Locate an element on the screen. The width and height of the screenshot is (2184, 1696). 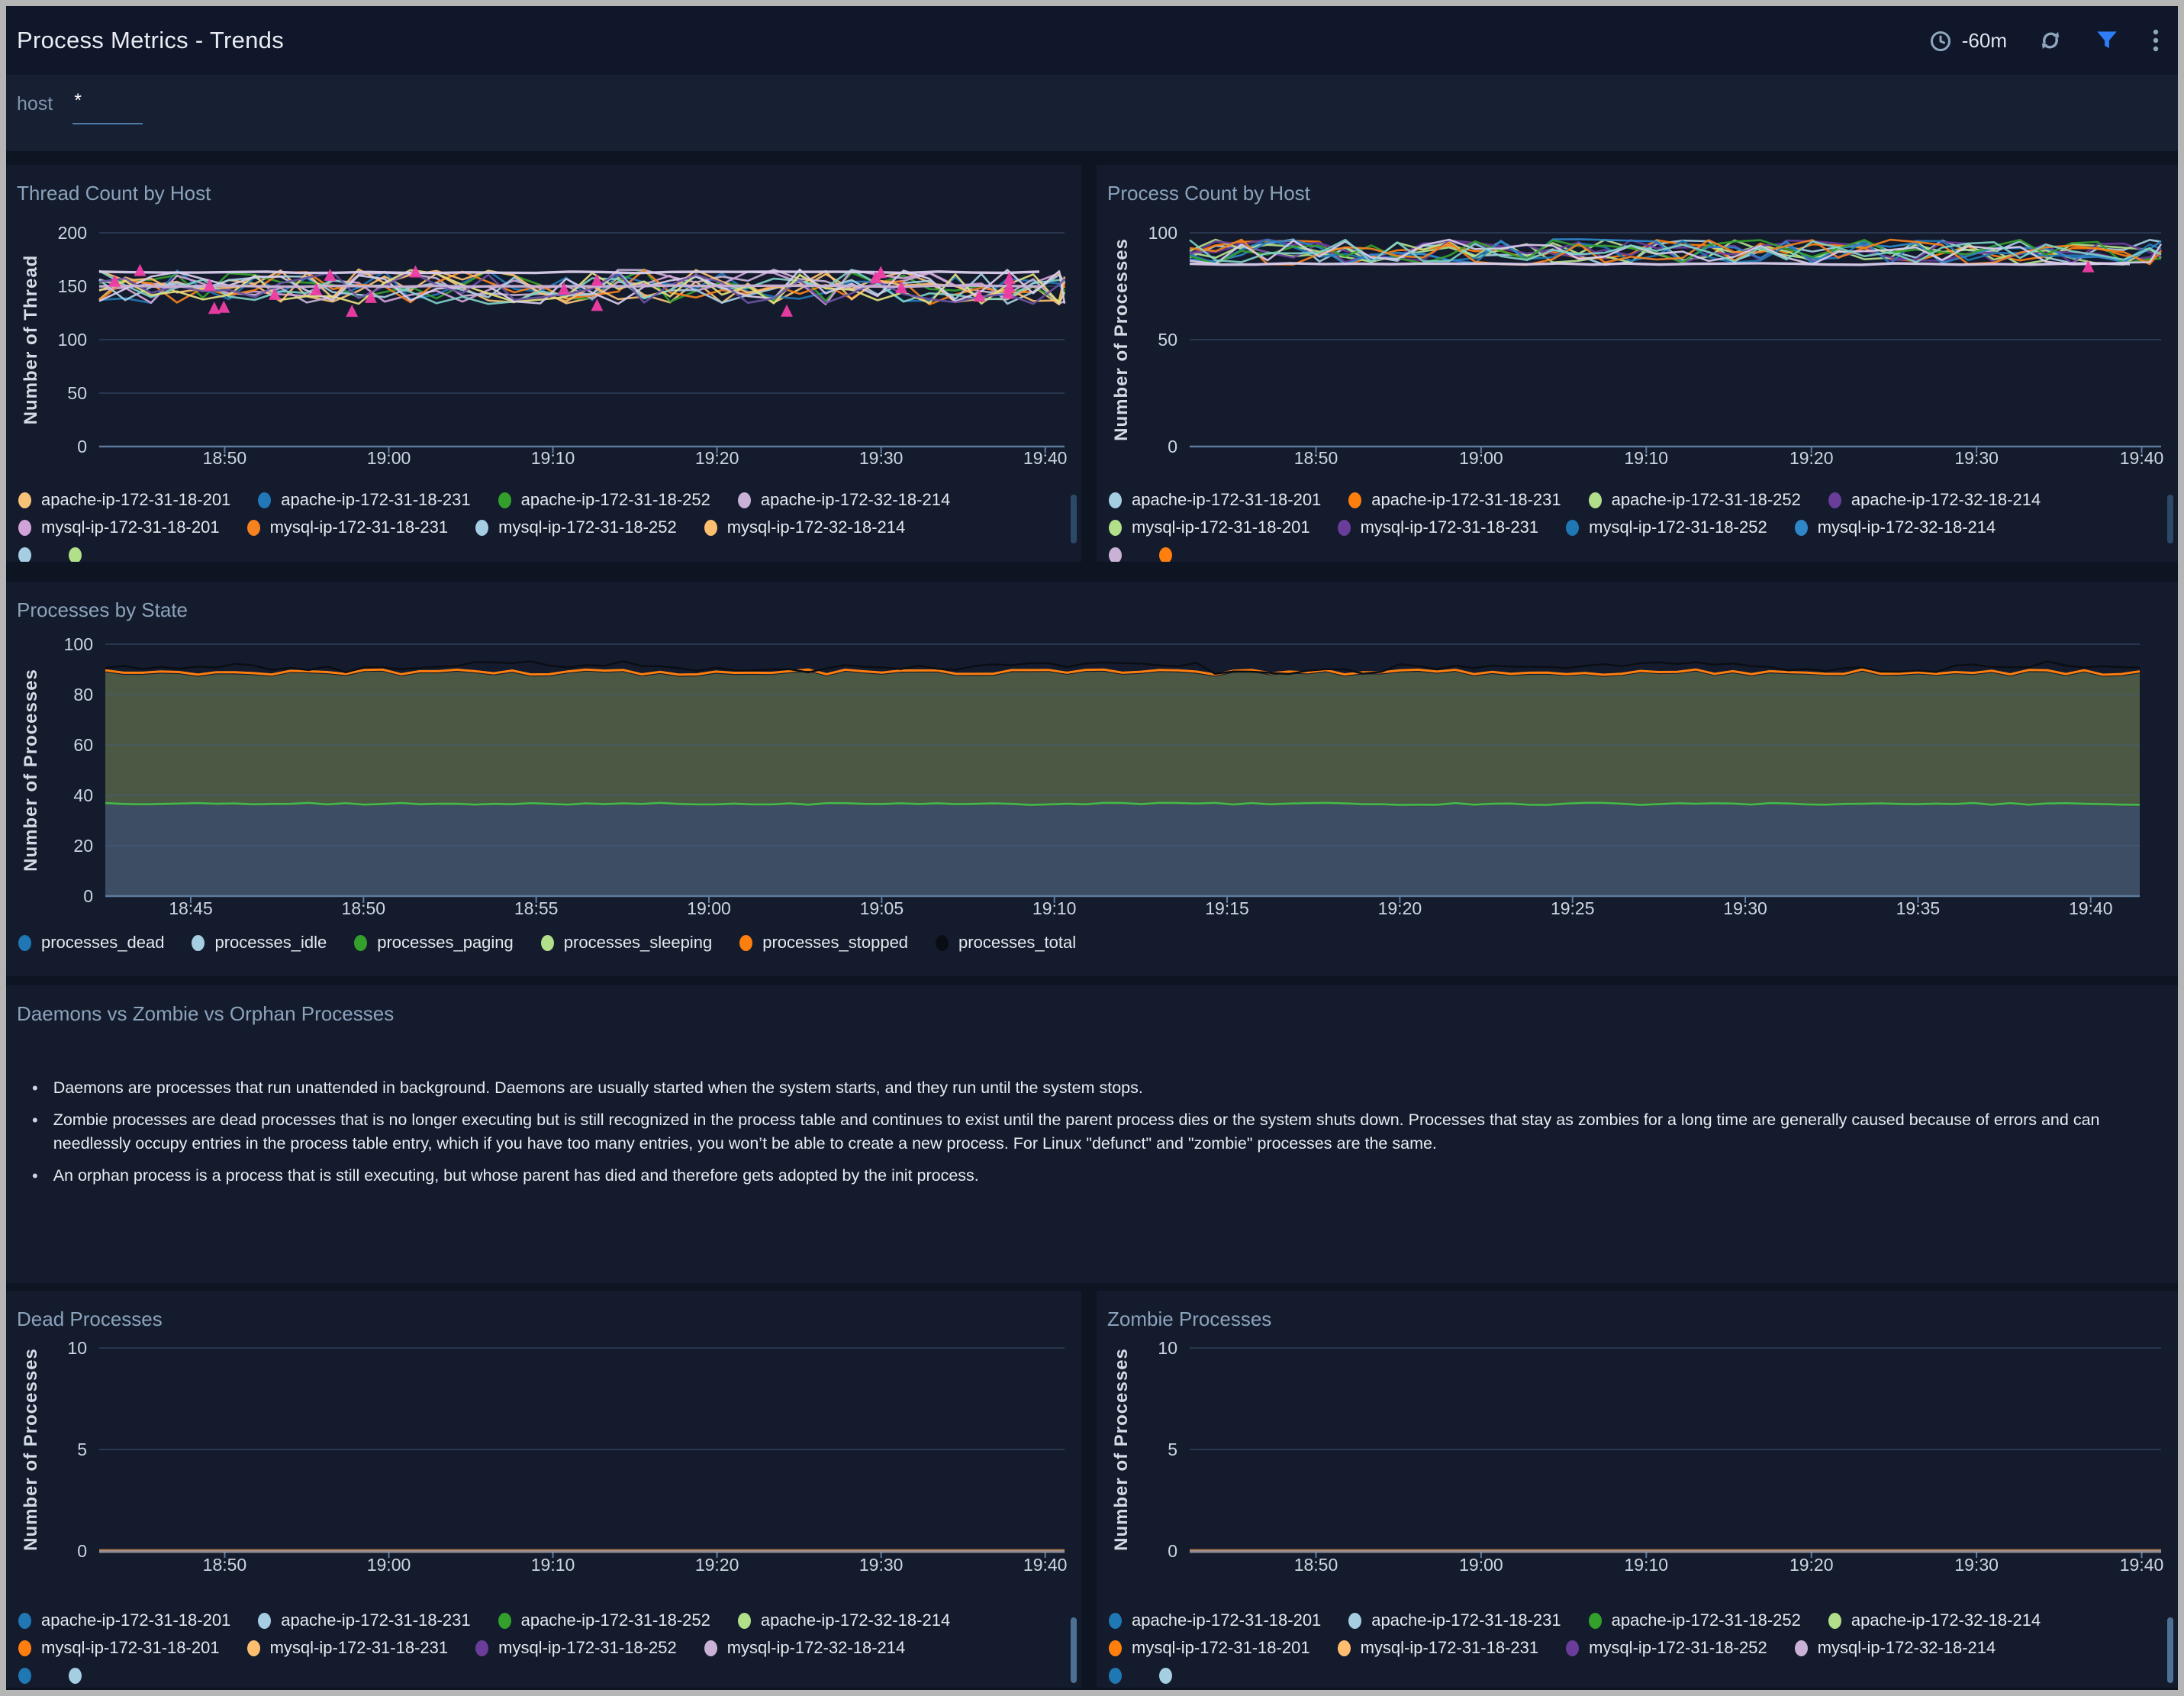
svg-text: 18:55 is located at coordinates (536, 908).